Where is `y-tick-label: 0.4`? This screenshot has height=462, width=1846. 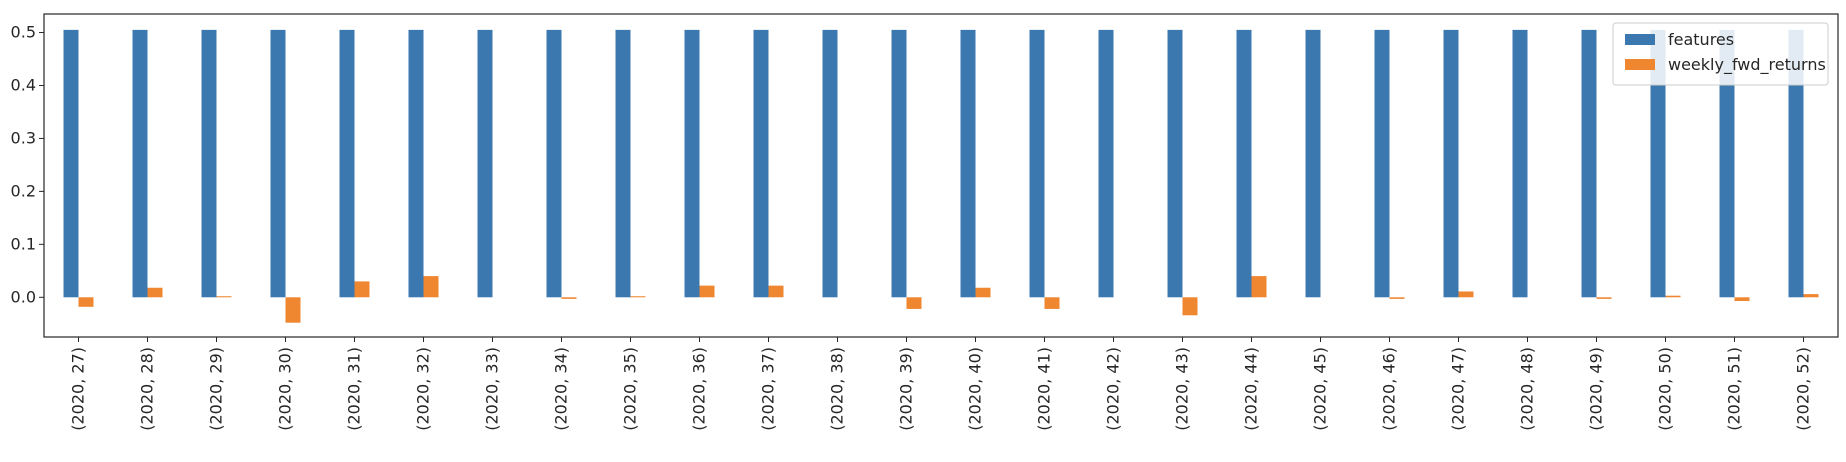
y-tick-label: 0.4 is located at coordinates (23, 84).